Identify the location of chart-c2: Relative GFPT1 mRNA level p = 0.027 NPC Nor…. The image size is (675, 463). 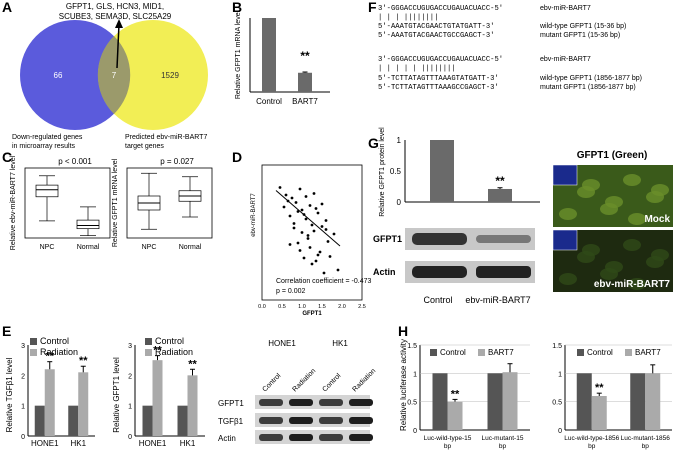
(162, 204).